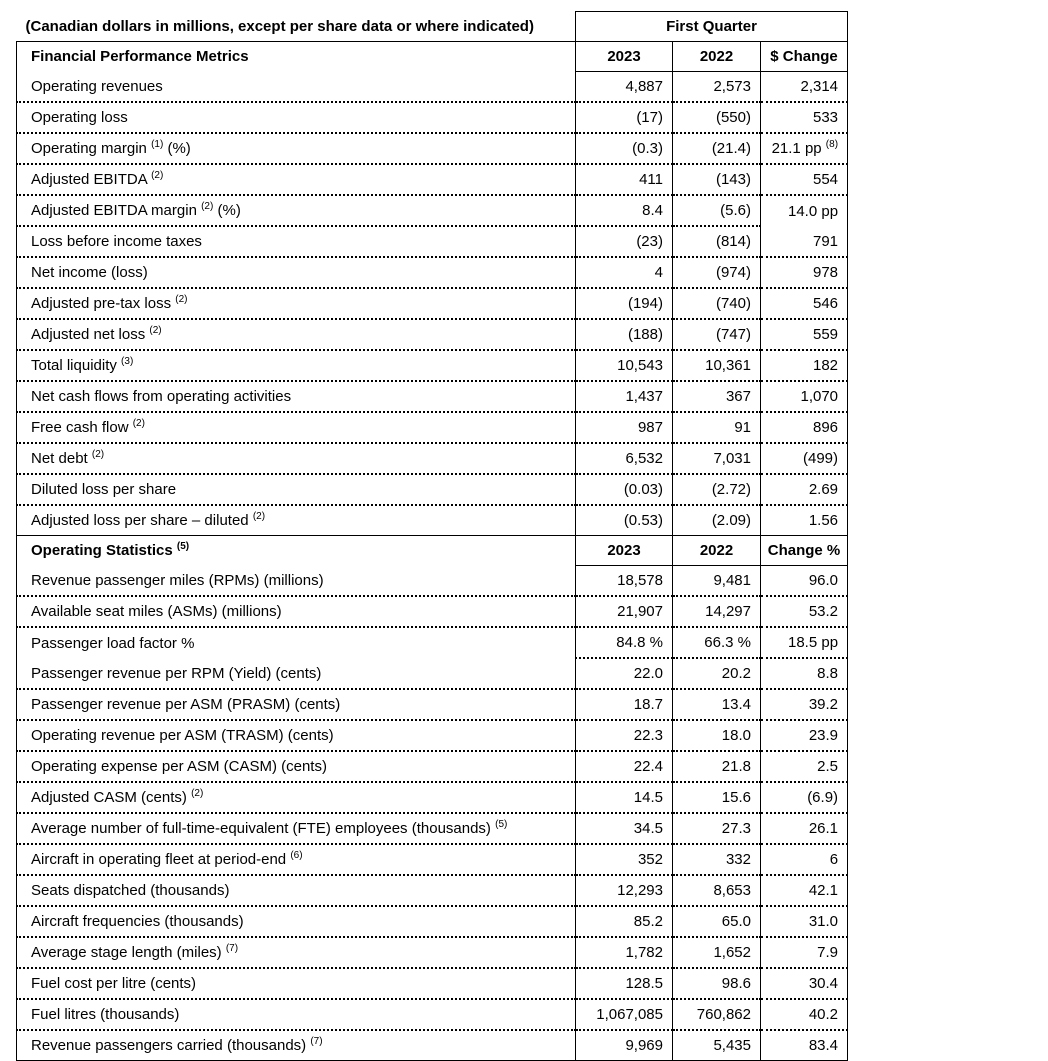 The image size is (1048, 1061). I want to click on value-2023: 128.5, so click(624, 984).